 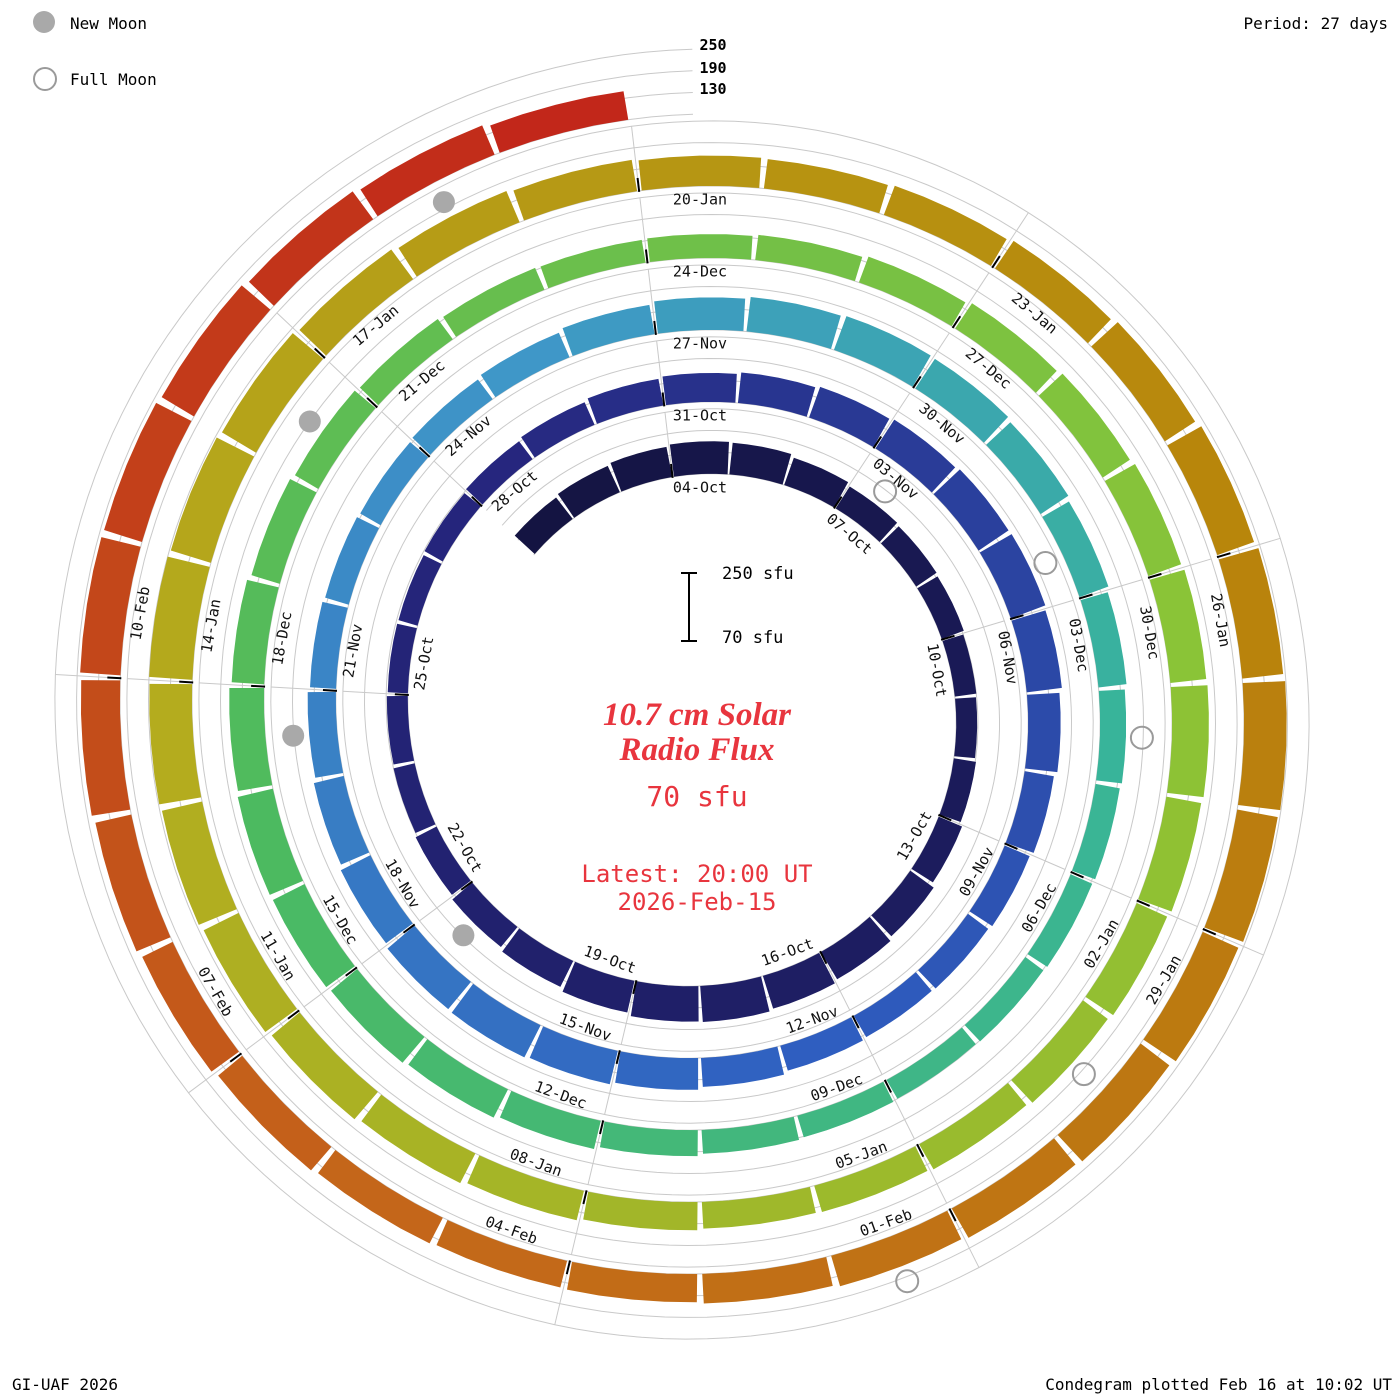 I want to click on date-label: 18-Dec, so click(x=281, y=638).